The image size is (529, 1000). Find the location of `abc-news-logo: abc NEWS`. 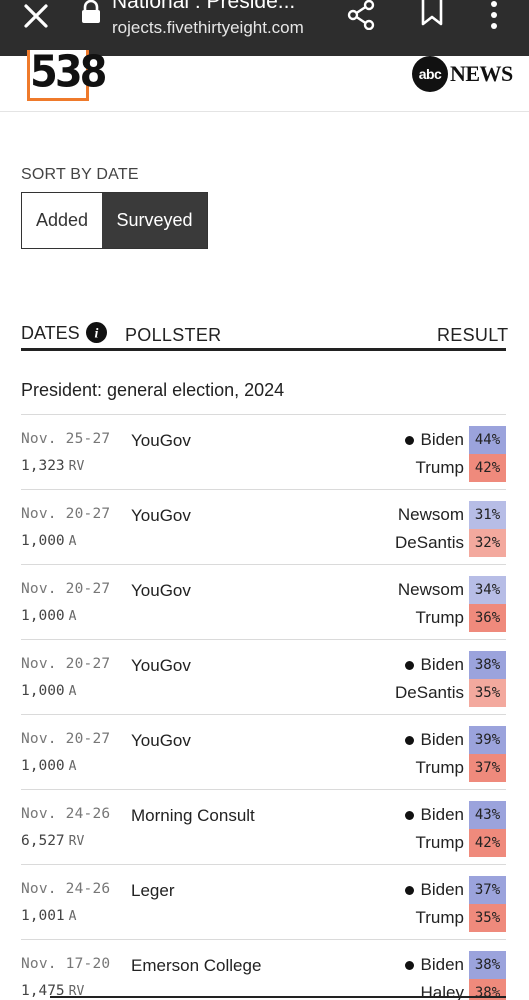

abc-news-logo: abc NEWS is located at coordinates (462, 74).